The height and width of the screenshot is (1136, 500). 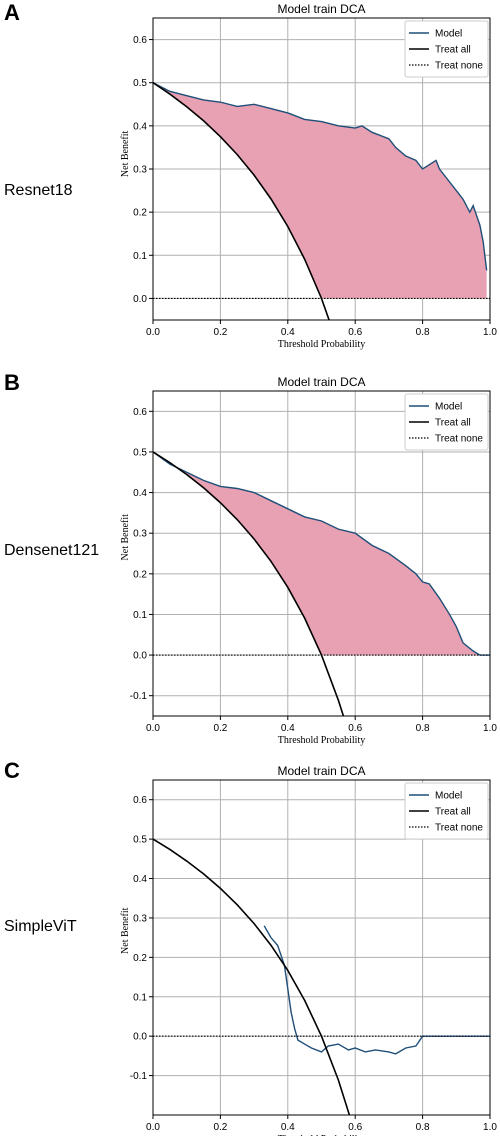 I want to click on row-label: Densenet121, so click(x=52, y=550).